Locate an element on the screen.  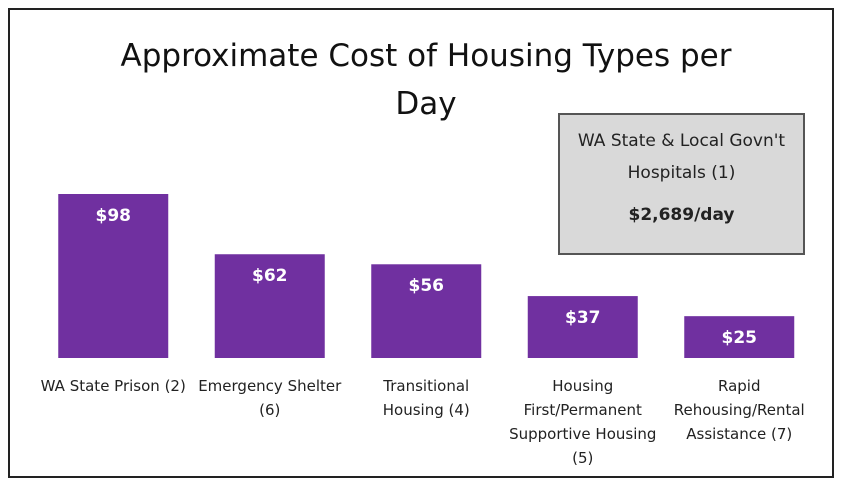
x-tick-label: WA State Prison (2) is located at coordinates (113, 386).